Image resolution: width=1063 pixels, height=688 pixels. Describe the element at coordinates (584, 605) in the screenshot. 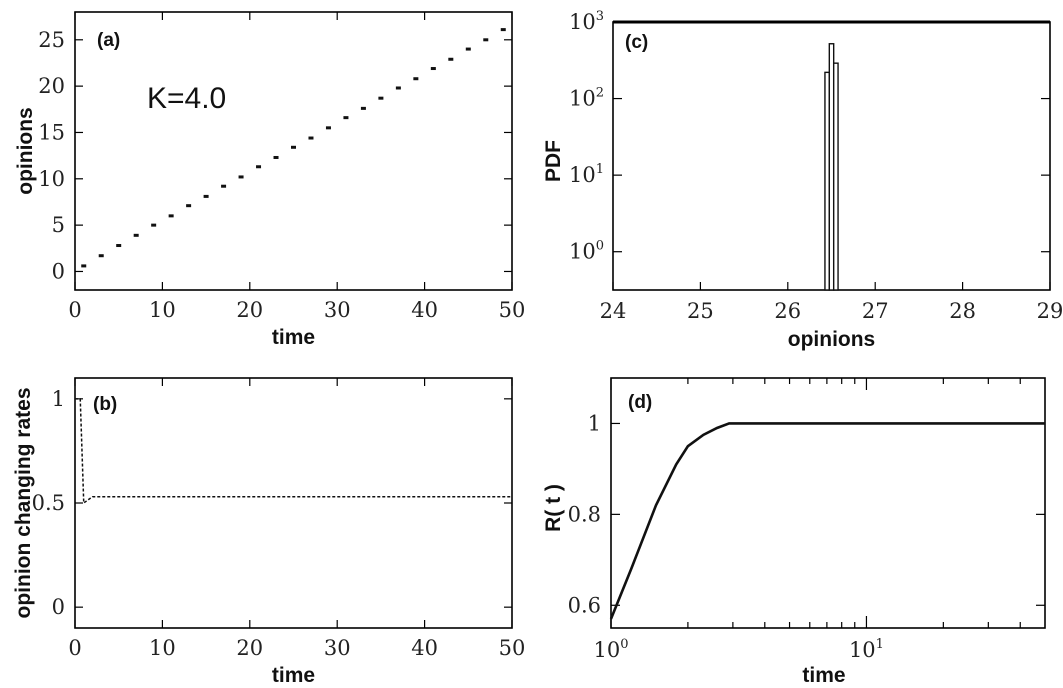

I see `y-tick-label: 0.6` at that location.